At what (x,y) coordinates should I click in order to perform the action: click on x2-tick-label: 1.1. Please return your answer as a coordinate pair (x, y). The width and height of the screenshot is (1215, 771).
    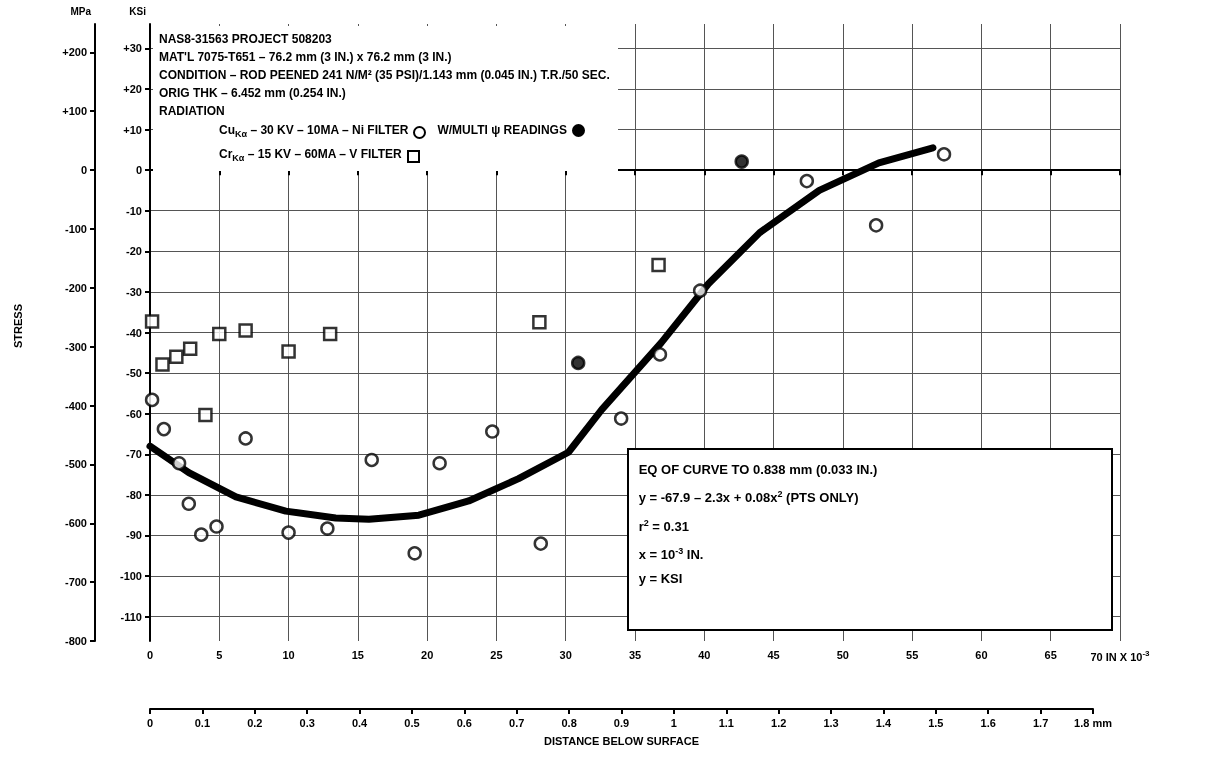
    Looking at the image, I should click on (726, 722).